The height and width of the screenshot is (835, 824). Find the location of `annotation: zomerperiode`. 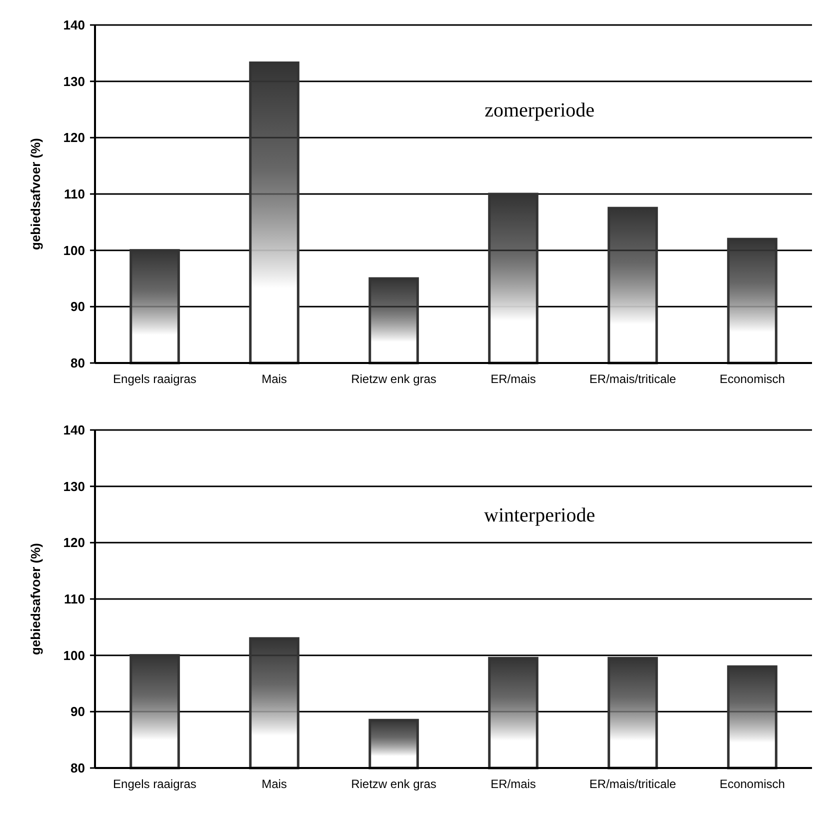

annotation: zomerperiode is located at coordinates (539, 110).